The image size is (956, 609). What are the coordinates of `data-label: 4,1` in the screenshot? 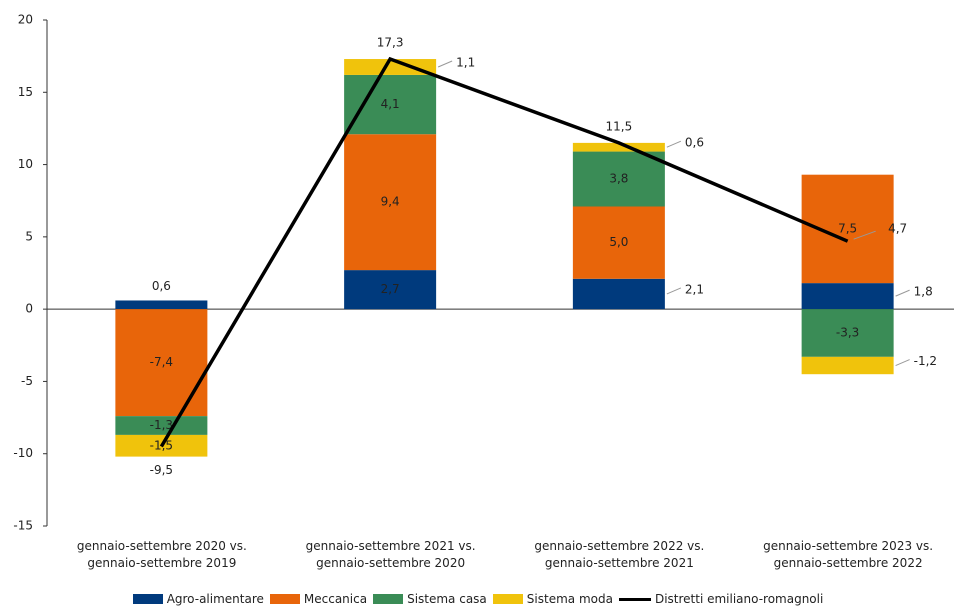 It's located at (390, 104).